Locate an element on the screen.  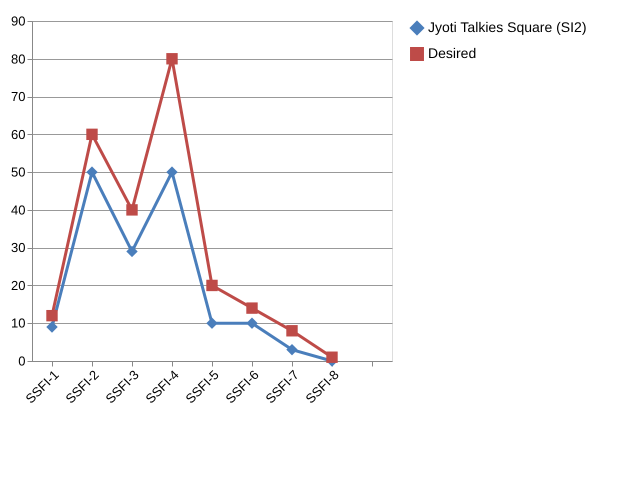
y-tick-label: 80 is located at coordinates (18, 58).